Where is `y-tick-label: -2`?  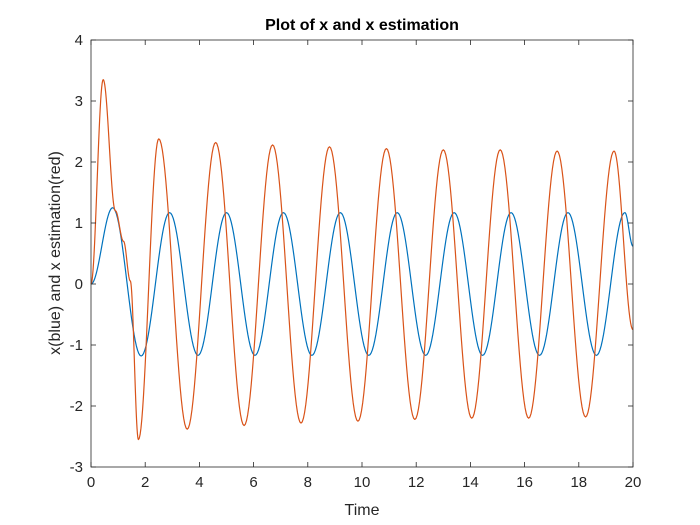 y-tick-label: -2 is located at coordinates (76, 406).